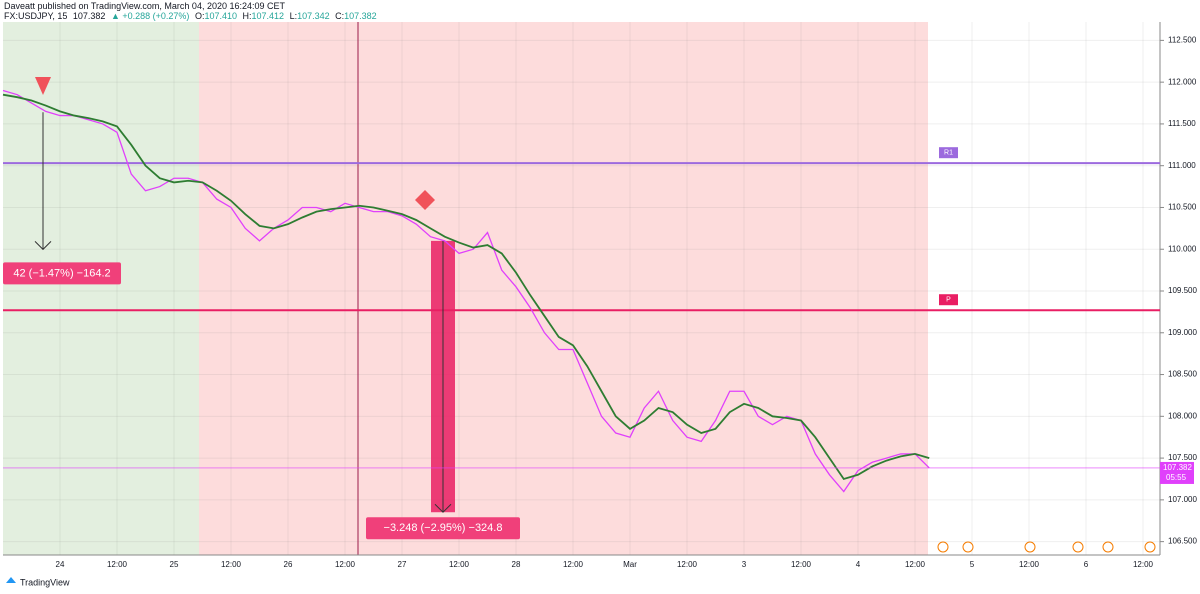 The height and width of the screenshot is (594, 1200). Describe the element at coordinates (630, 564) in the screenshot. I see `x-tick-label: Mar` at that location.